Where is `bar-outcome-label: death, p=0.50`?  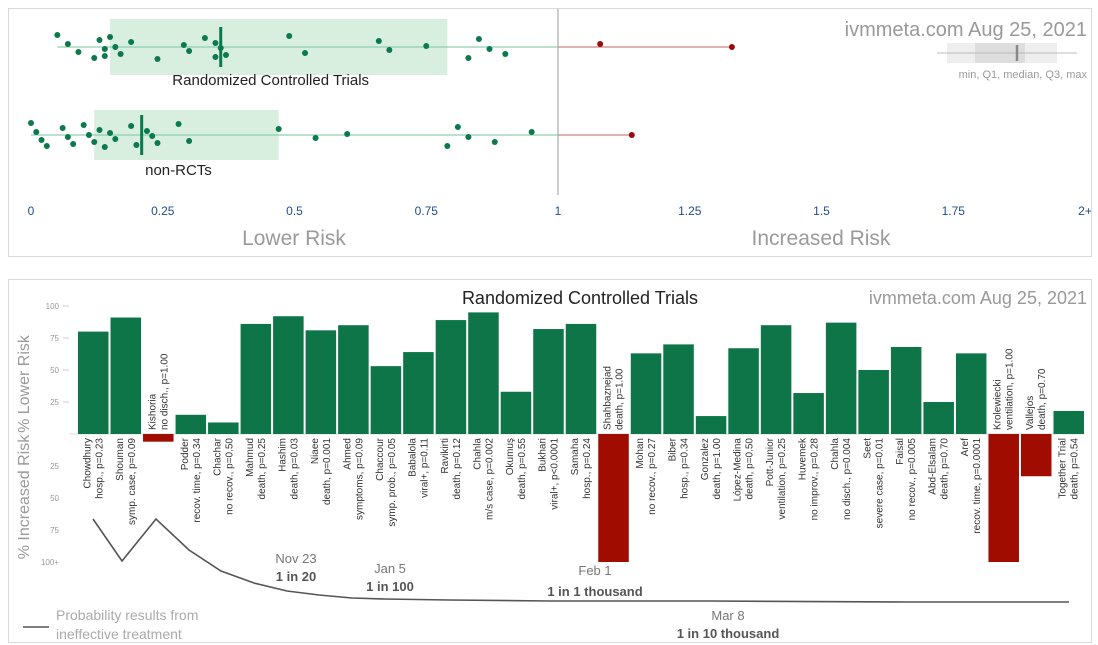
bar-outcome-label: death, p=0.50 is located at coordinates (750, 469).